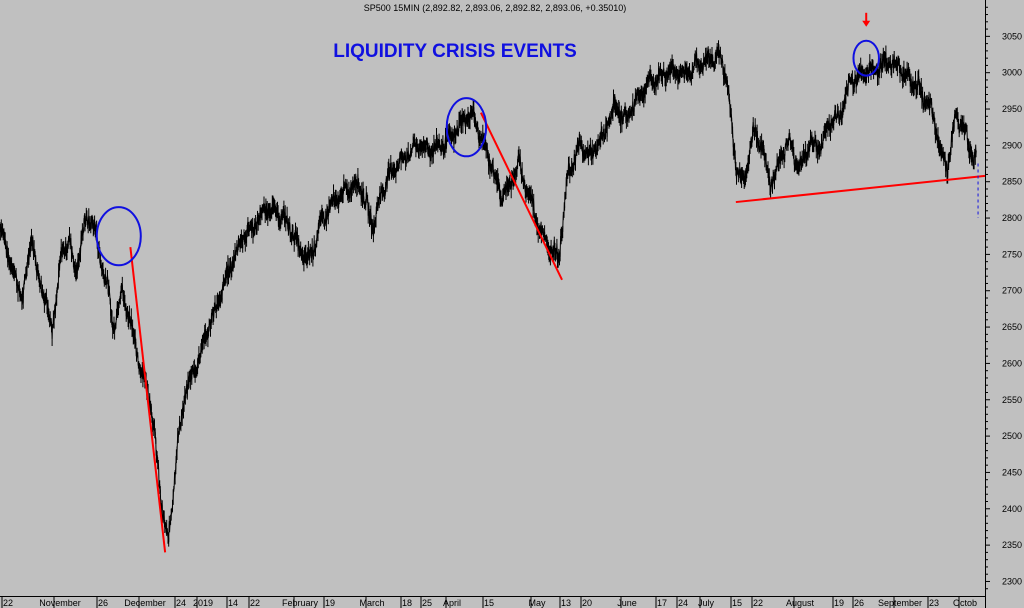 The width and height of the screenshot is (1024, 608). Describe the element at coordinates (300, 603) in the screenshot. I see `x-tick-label: February` at that location.